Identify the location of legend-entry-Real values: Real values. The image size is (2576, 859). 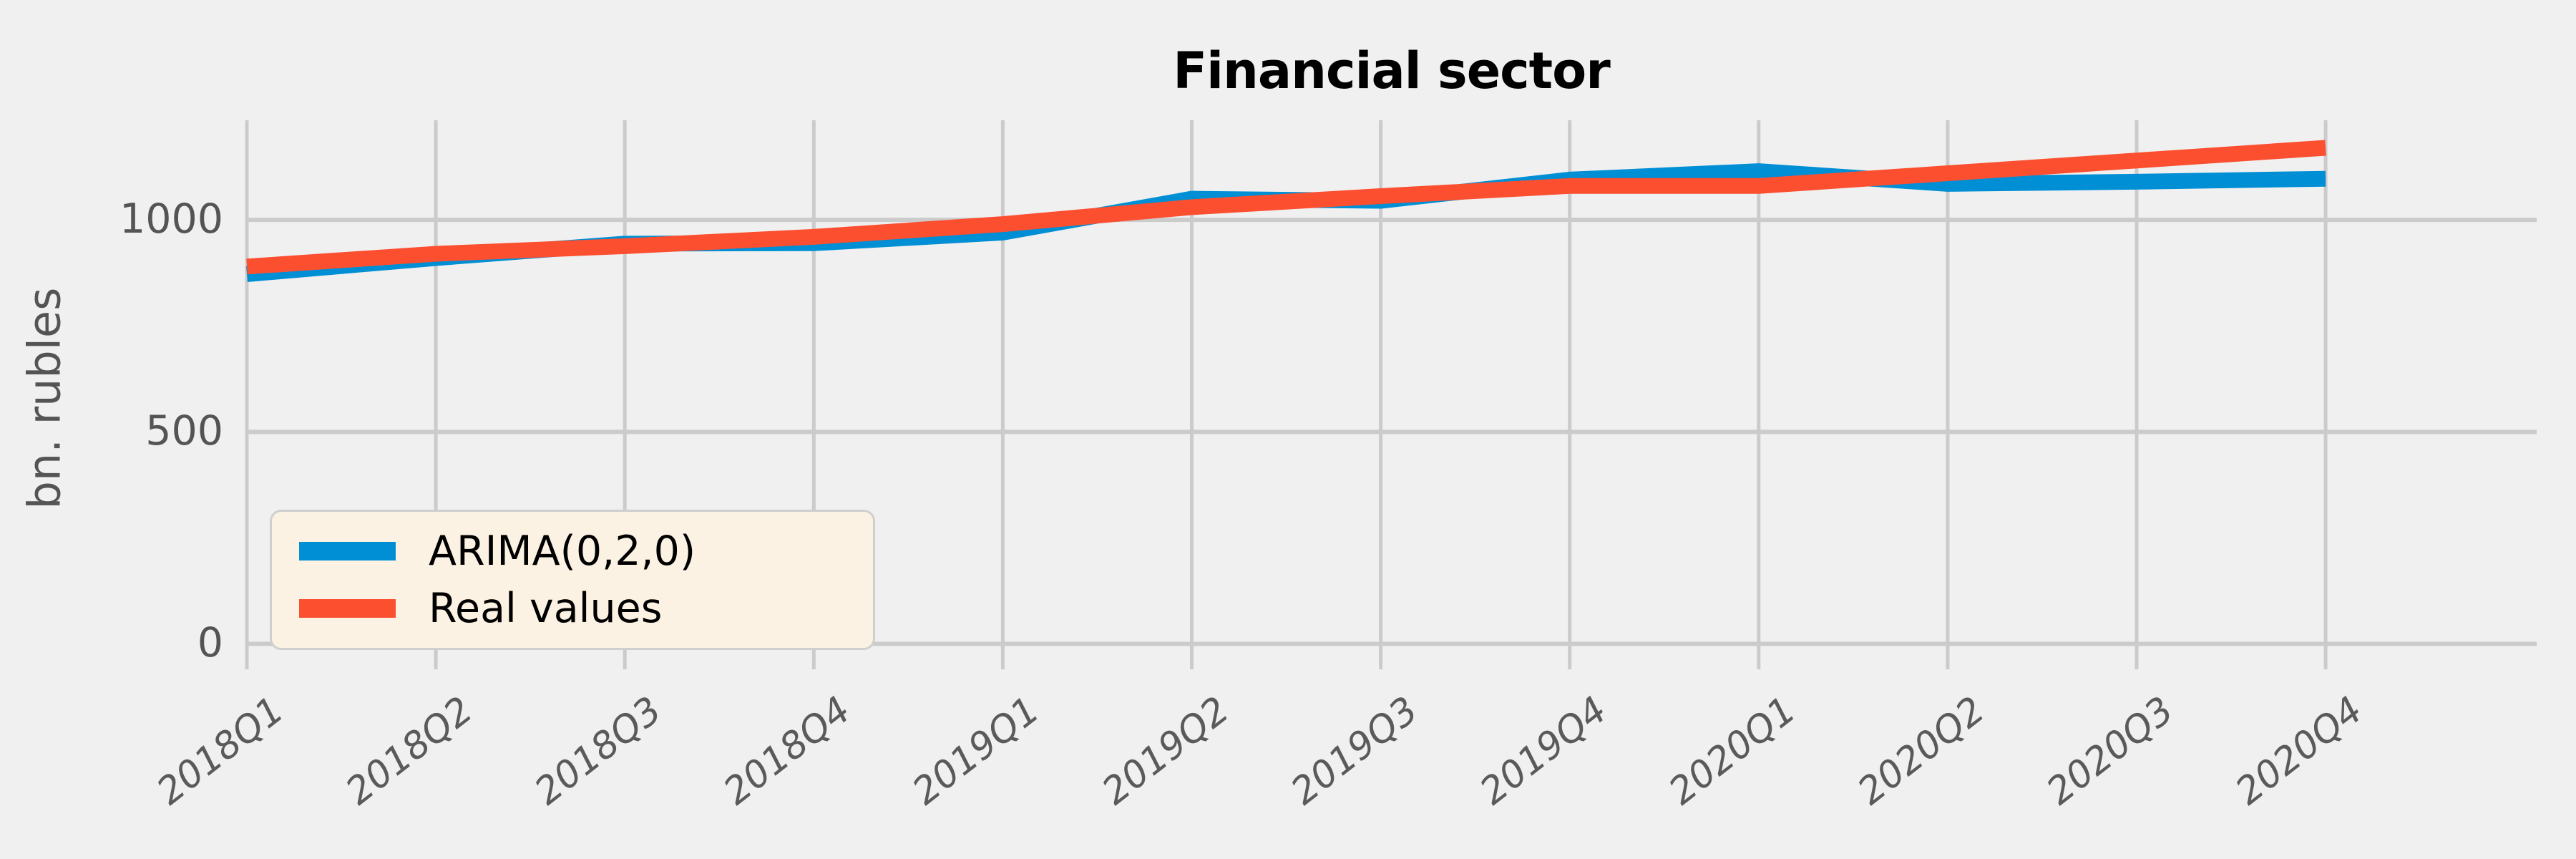
(572, 608).